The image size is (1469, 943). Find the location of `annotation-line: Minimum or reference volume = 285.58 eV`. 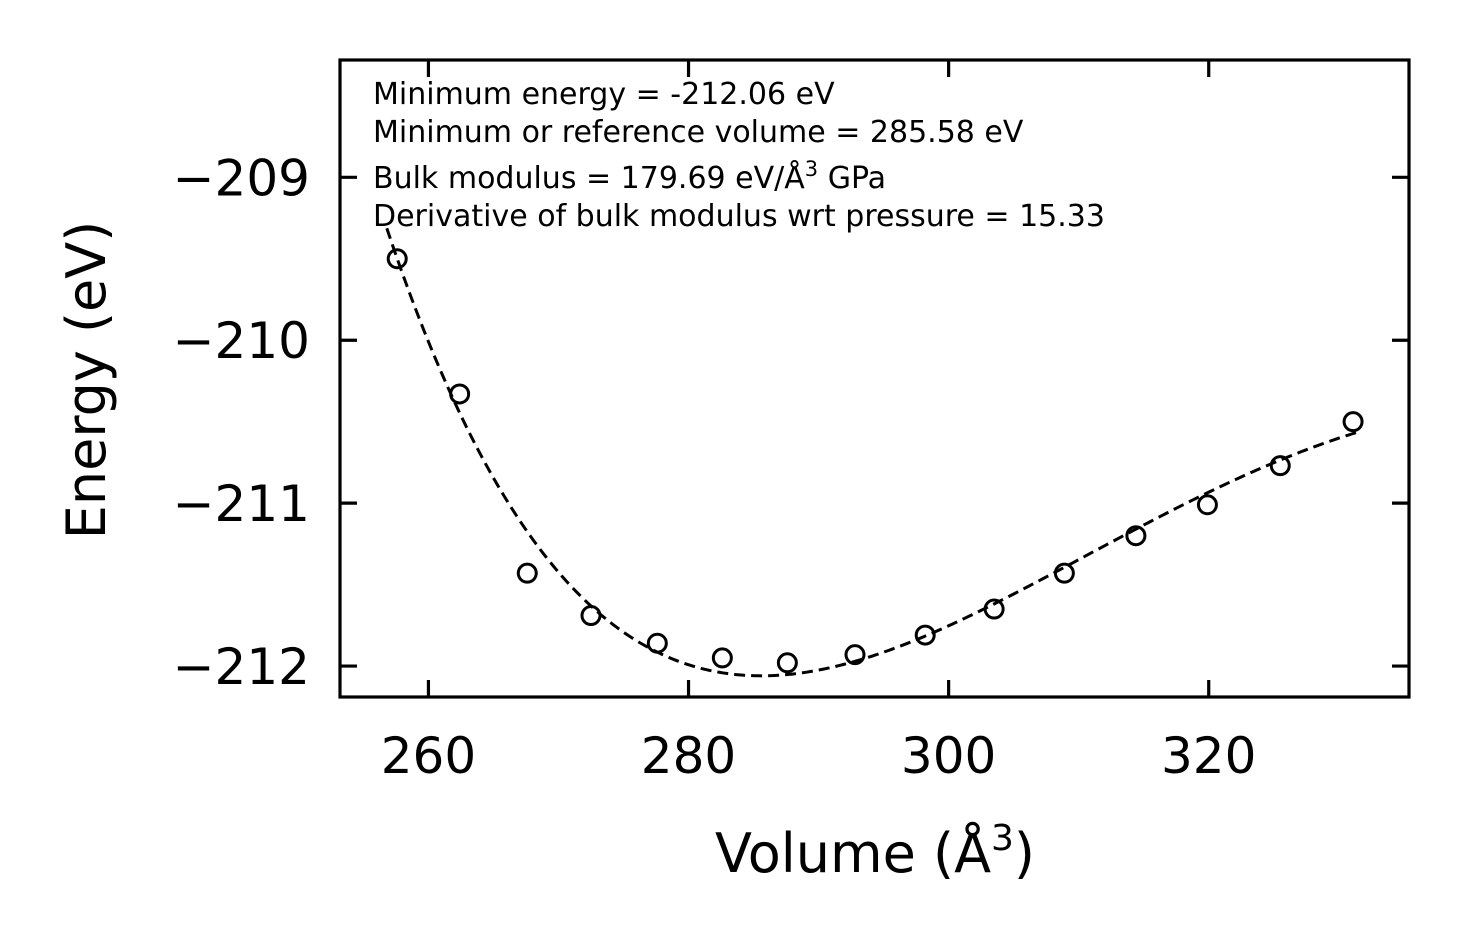

annotation-line: Minimum or reference volume = 285.58 eV is located at coordinates (698, 132).